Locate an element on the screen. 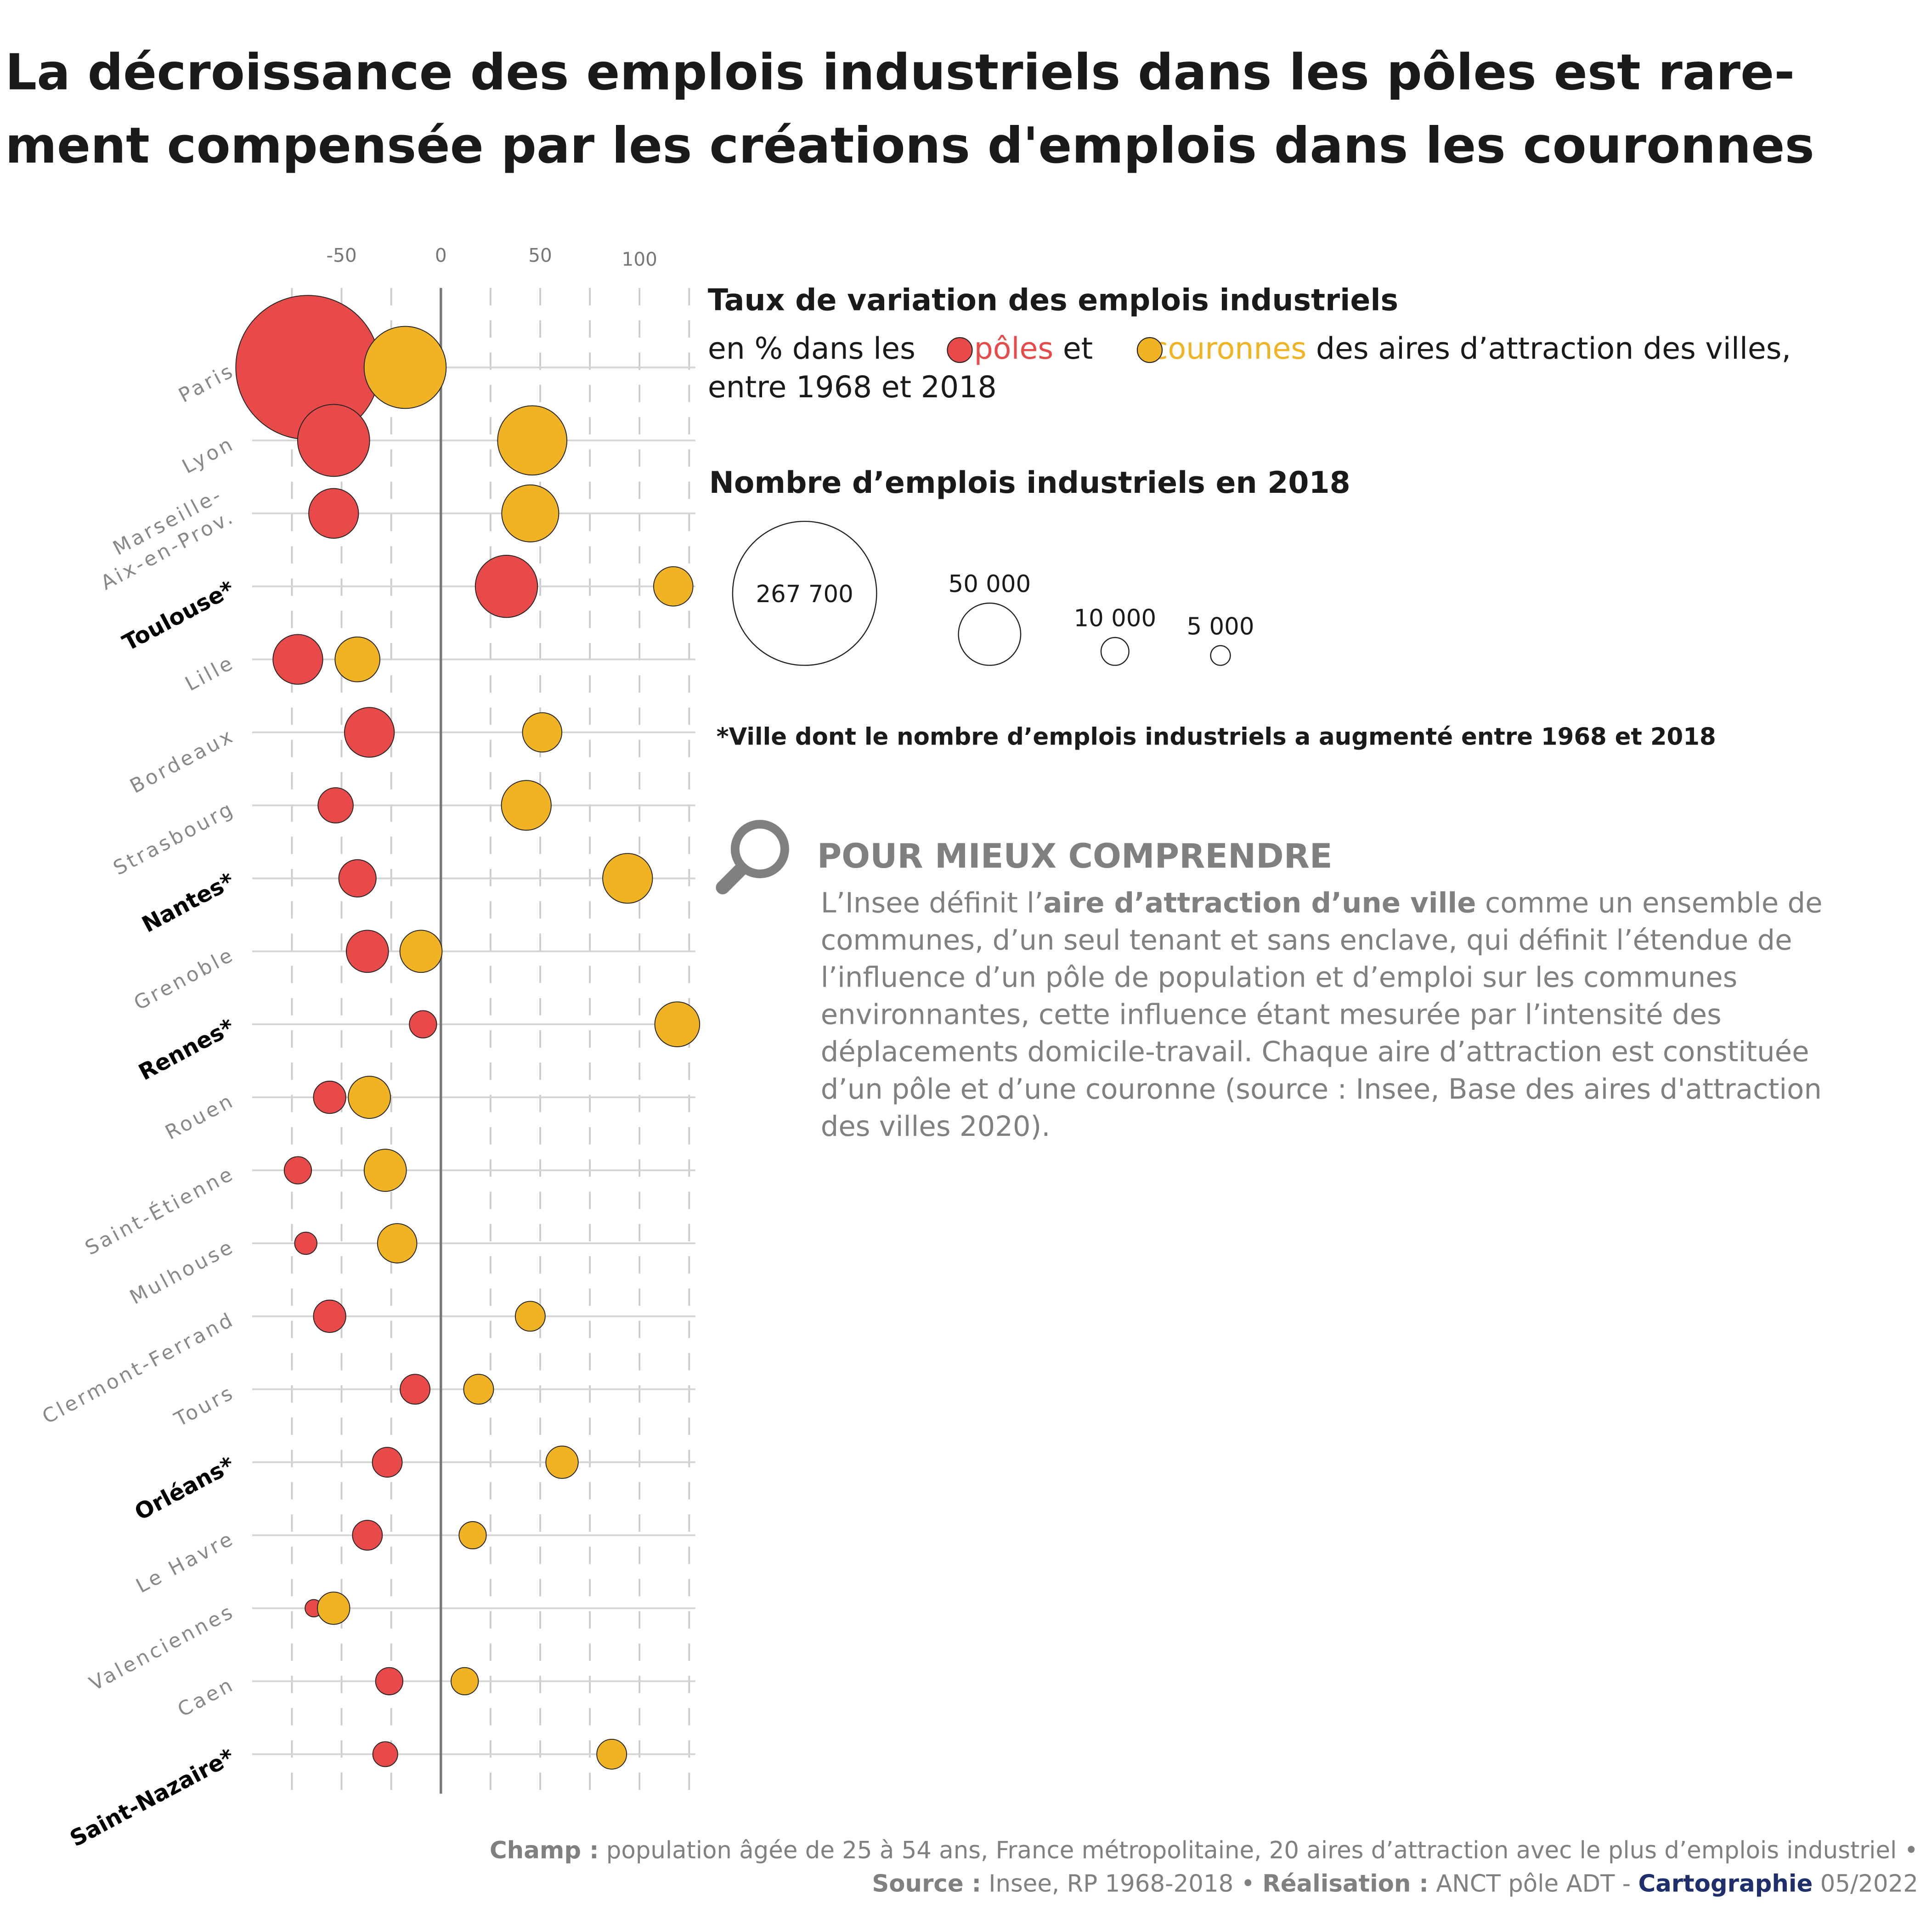 This screenshot has width=1932, height=1924. city-label-group: Bordeaux is located at coordinates (182, 761).